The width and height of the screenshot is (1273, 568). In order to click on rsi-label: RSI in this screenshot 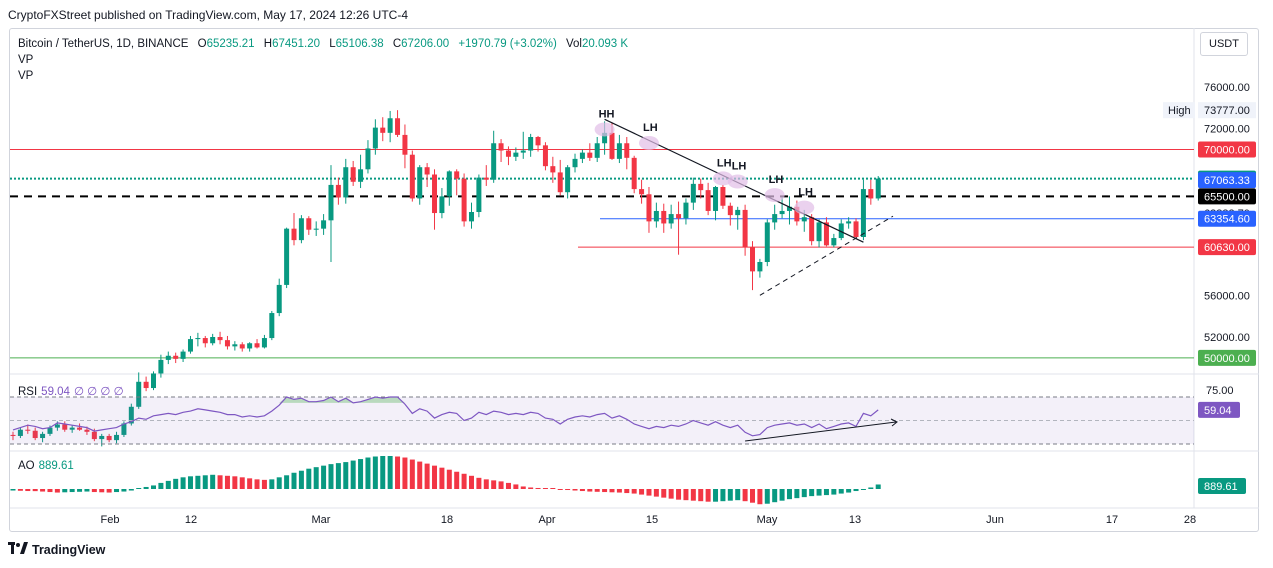, I will do `click(28, 392)`.